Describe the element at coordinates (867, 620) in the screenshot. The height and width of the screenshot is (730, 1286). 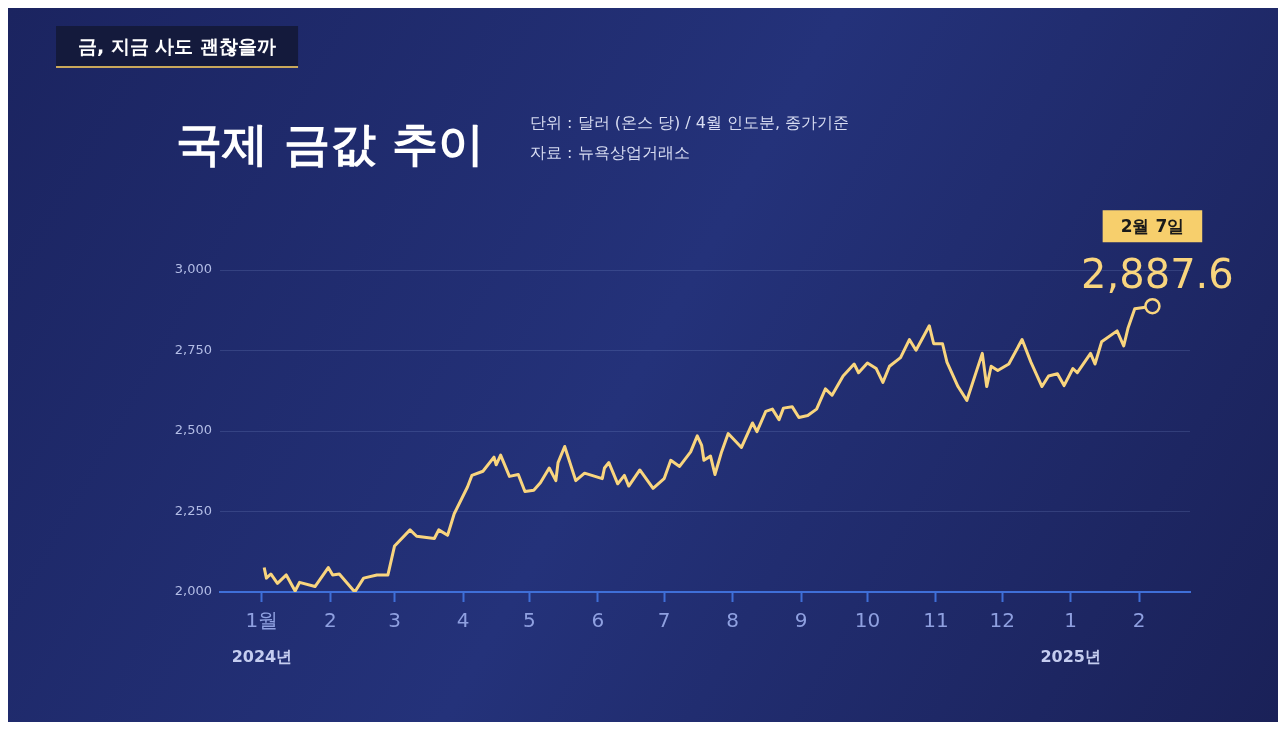
I see `x-tick-label: 10` at that location.